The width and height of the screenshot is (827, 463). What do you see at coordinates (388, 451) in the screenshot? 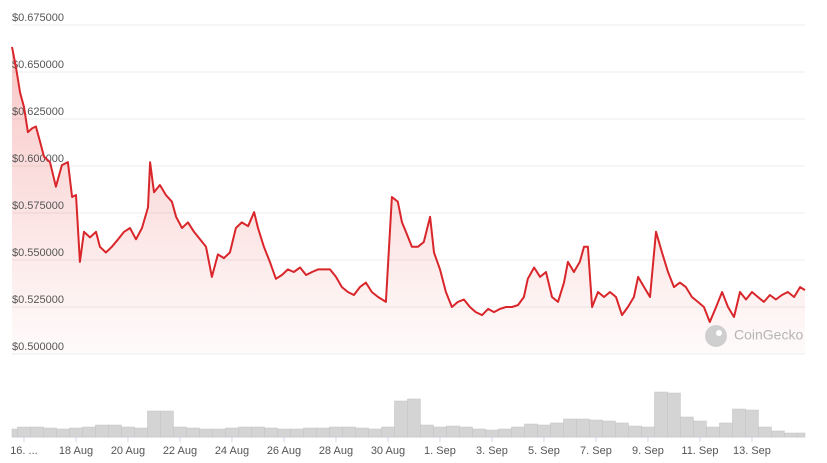
I see `x-tick-label: 30 Aug` at bounding box center [388, 451].